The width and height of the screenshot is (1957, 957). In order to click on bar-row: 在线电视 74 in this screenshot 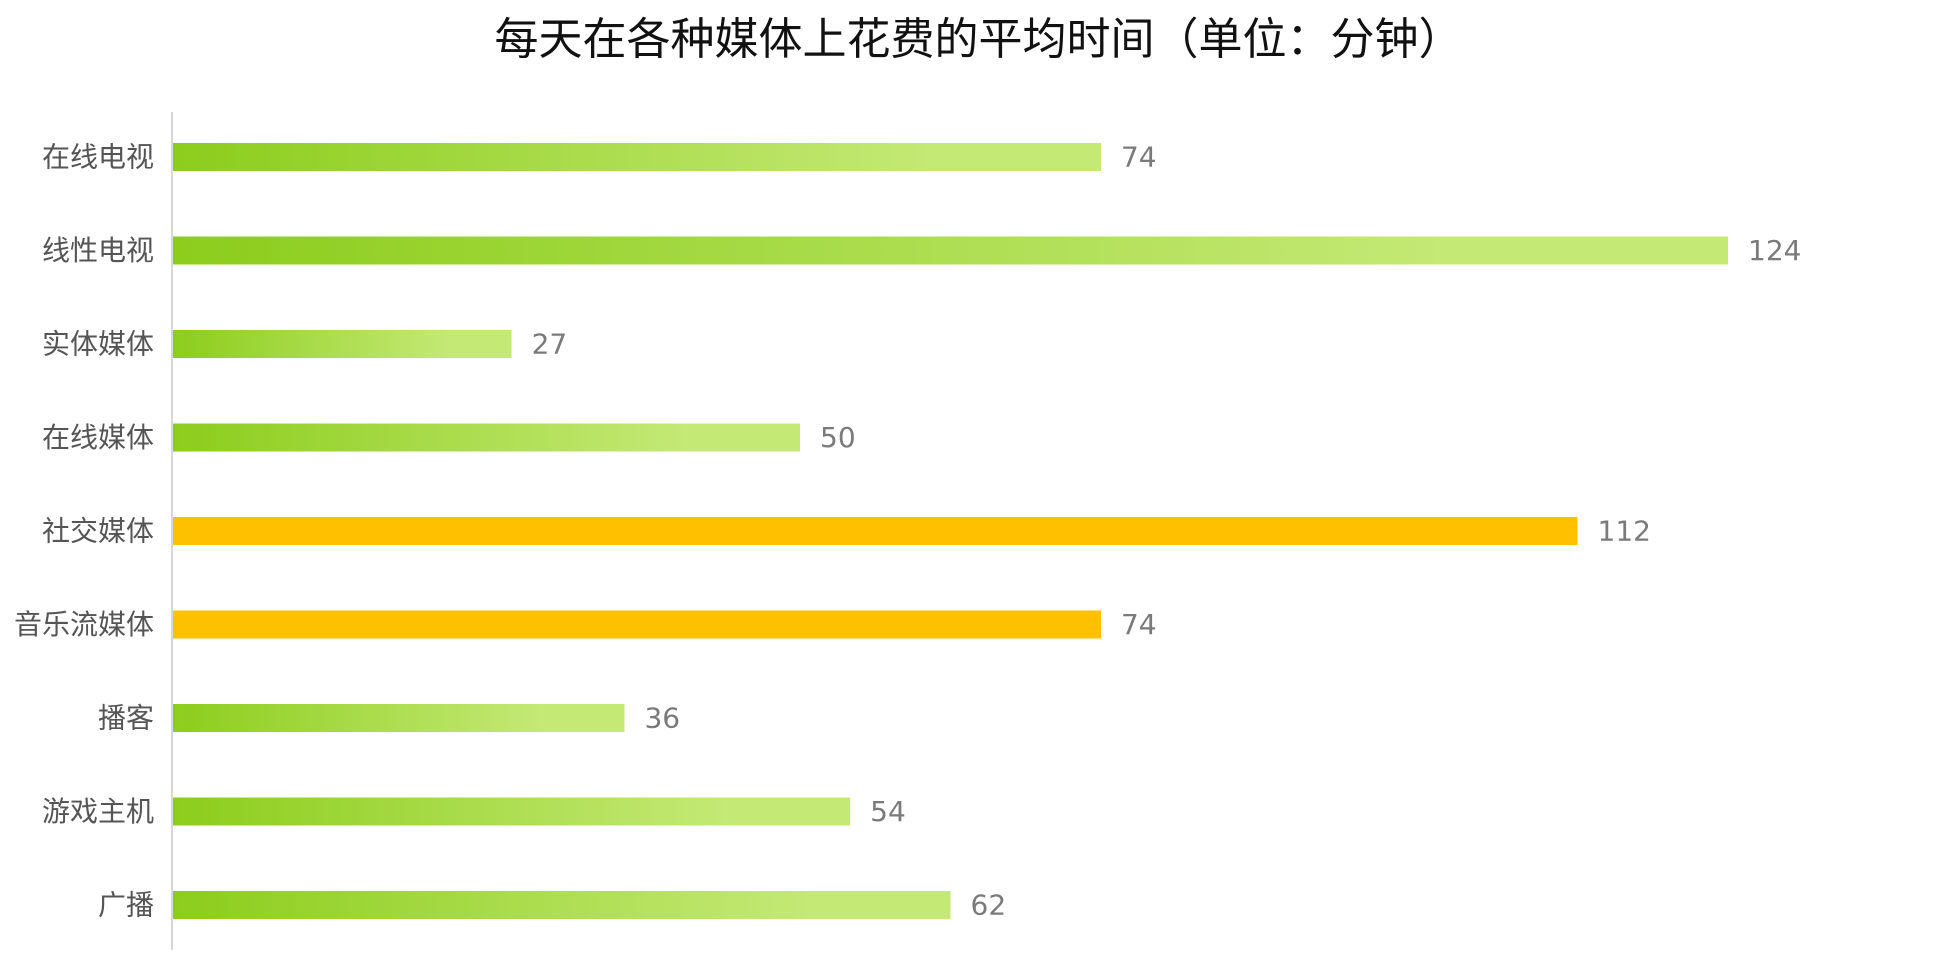, I will do `click(599, 157)`.